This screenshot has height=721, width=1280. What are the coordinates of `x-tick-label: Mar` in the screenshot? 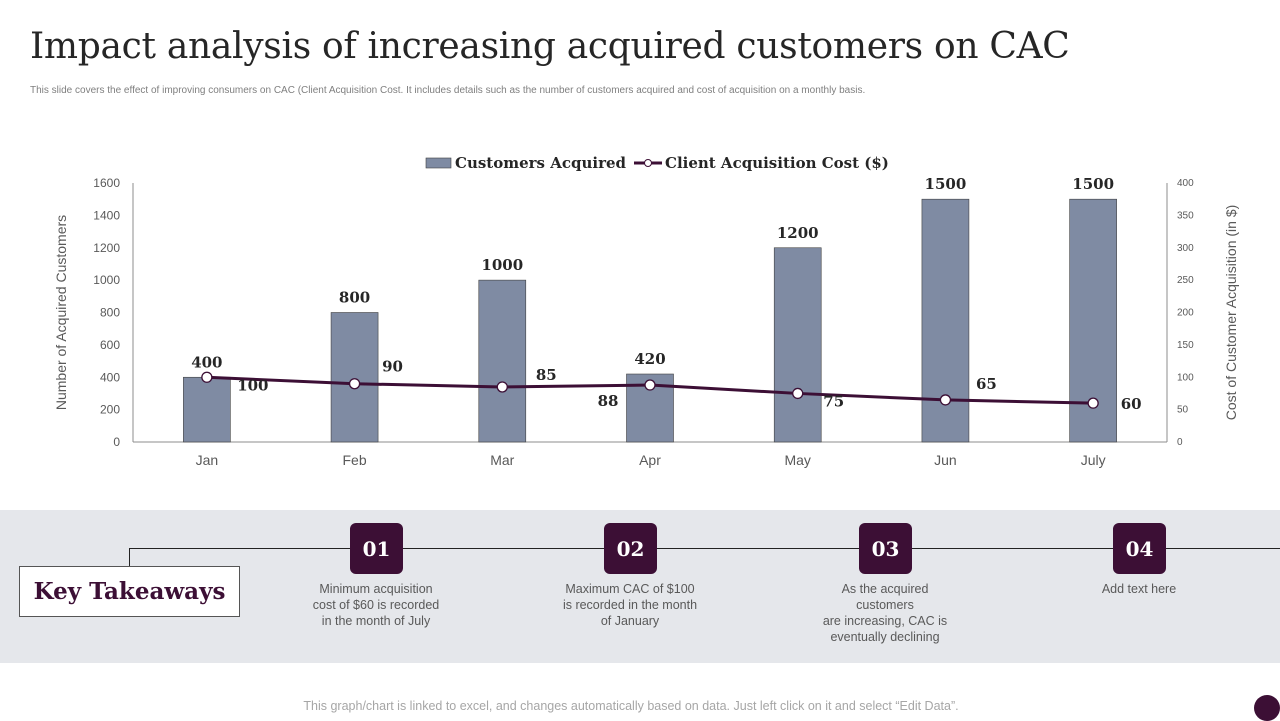 It's located at (502, 460).